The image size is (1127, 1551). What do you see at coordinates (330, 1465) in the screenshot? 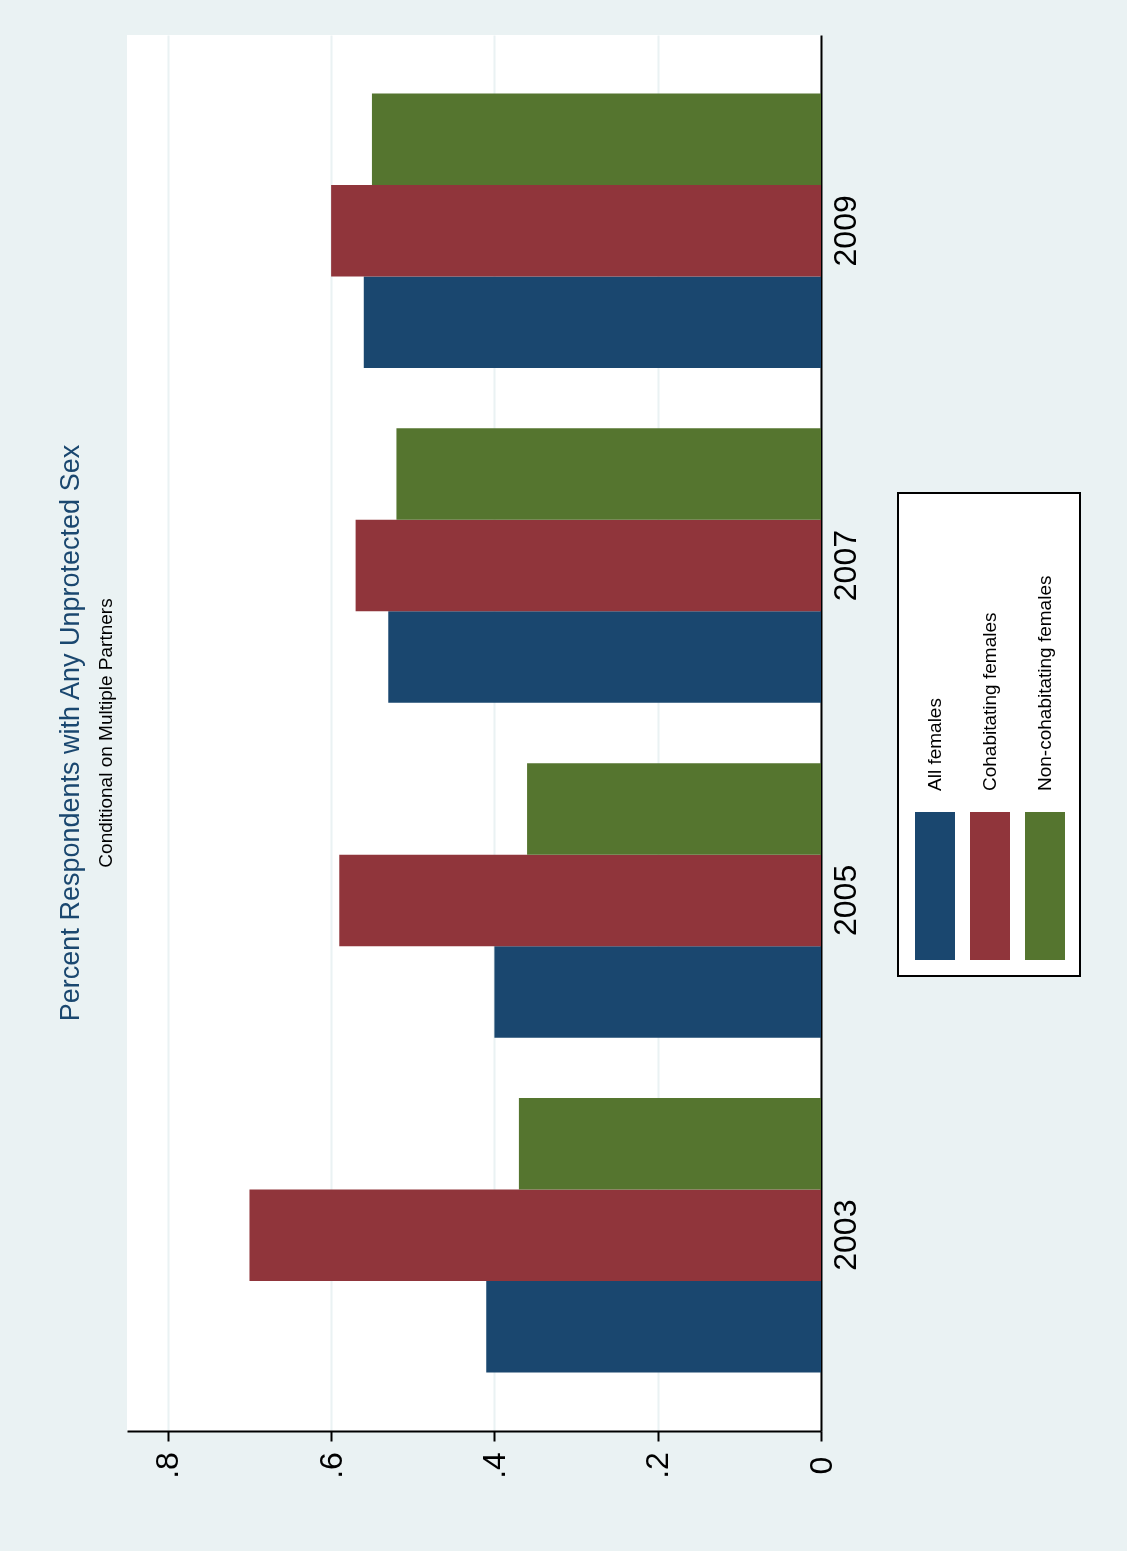
I see `x-tick-label: .6` at bounding box center [330, 1465].